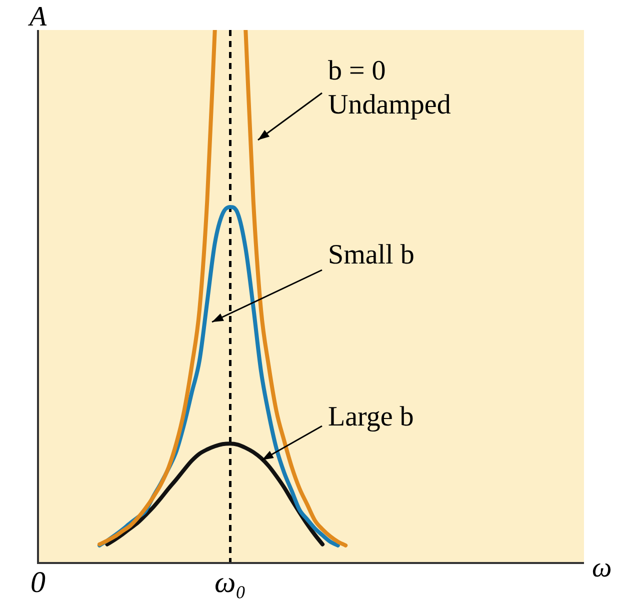  What do you see at coordinates (230, 582) in the screenshot?
I see `x-tick-label: ω₀` at bounding box center [230, 582].